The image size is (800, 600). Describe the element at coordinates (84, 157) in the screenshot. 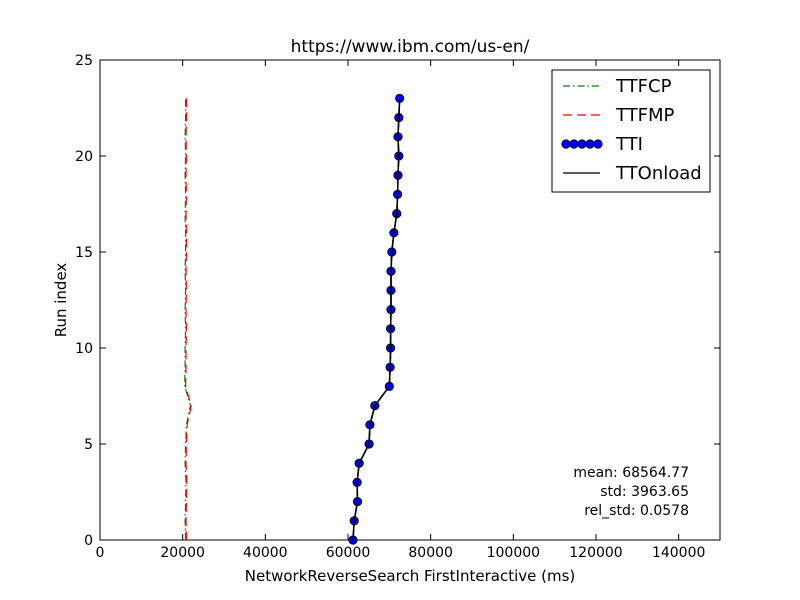

I see `y-tick-label: 20` at that location.